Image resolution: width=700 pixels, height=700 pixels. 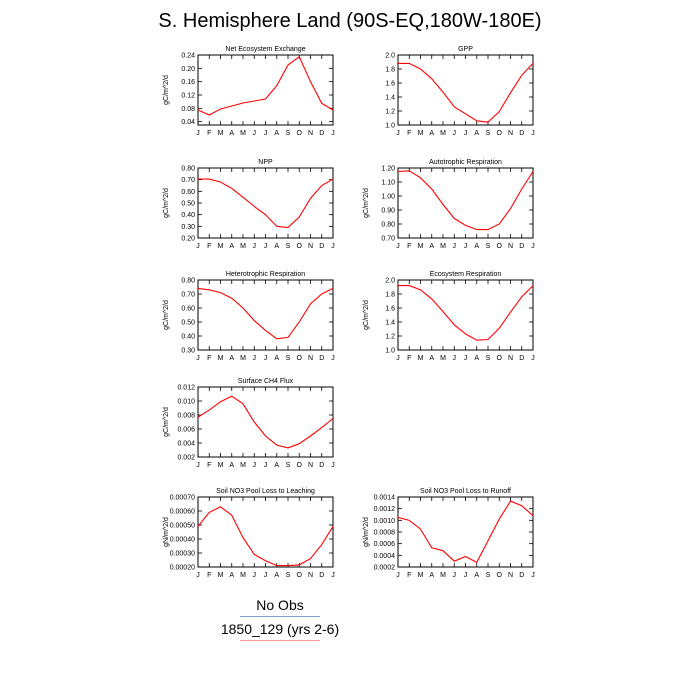 What do you see at coordinates (188, 69) in the screenshot?
I see `net-ecosystem-exchange-ytick-label: 0.20` at bounding box center [188, 69].